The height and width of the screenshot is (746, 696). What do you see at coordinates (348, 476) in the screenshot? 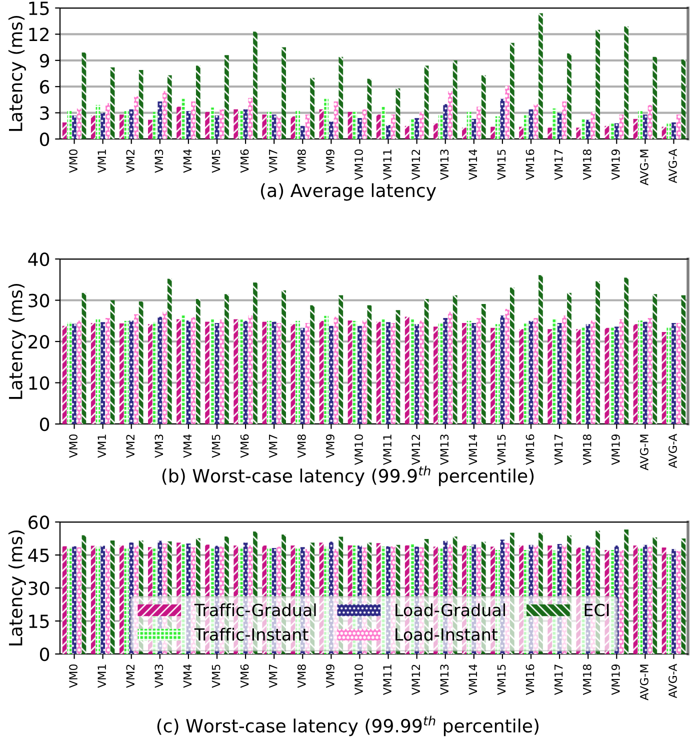
I see `text: (b) Worst-case latency (99.9$^{th}$ percentile)` at bounding box center [348, 476].